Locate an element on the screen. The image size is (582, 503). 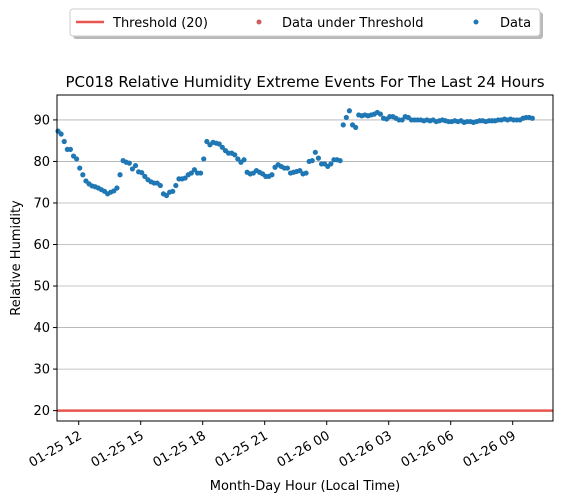
y-tick-label: 60 is located at coordinates (41, 245).